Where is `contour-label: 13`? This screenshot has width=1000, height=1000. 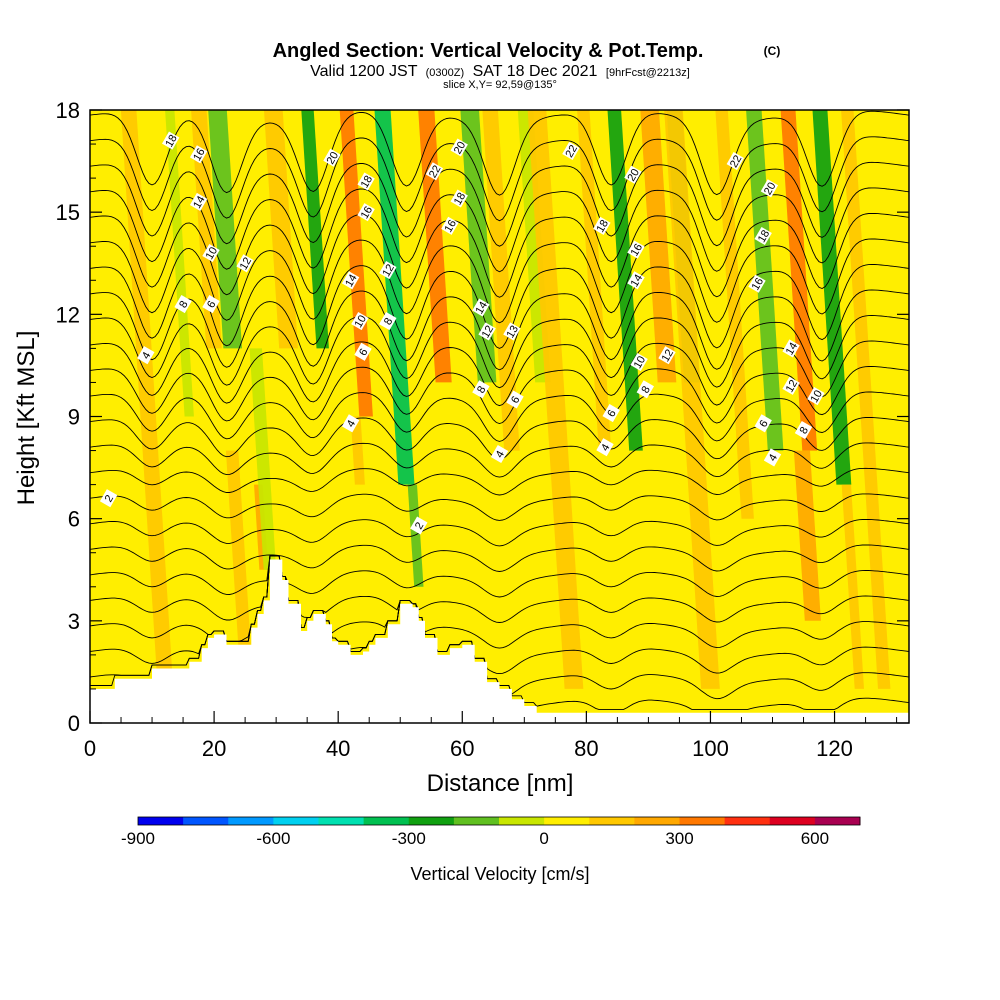 contour-label: 13 is located at coordinates (512, 331).